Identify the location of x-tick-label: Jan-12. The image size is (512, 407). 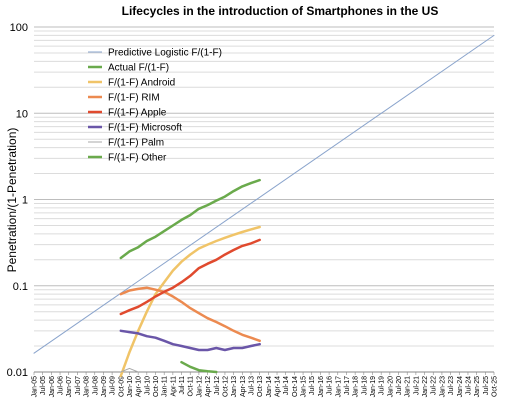
(199, 387).